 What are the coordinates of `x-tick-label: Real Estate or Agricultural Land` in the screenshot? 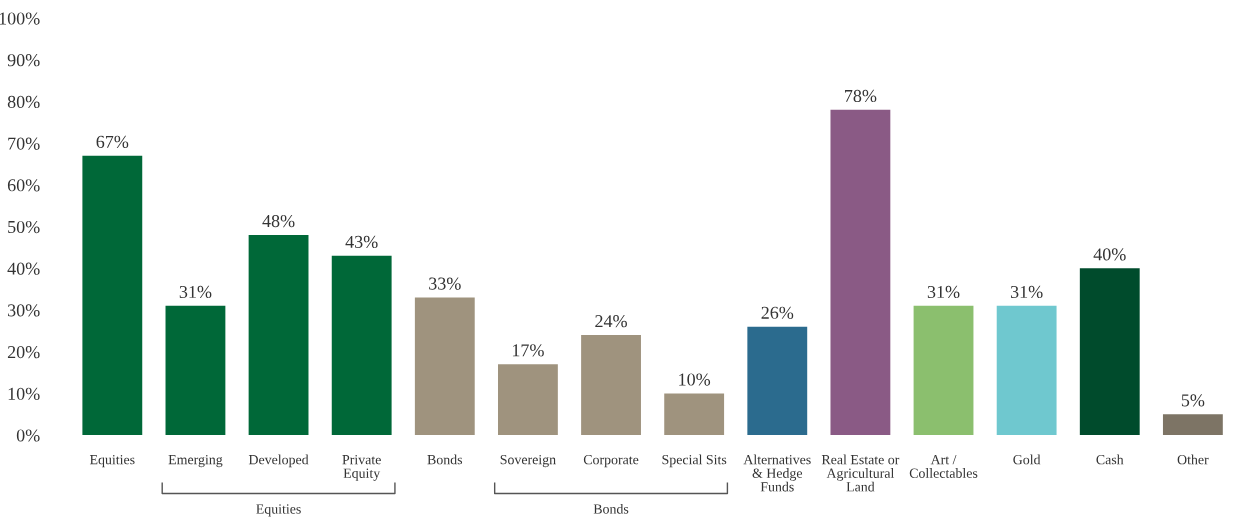 It's located at (860, 473).